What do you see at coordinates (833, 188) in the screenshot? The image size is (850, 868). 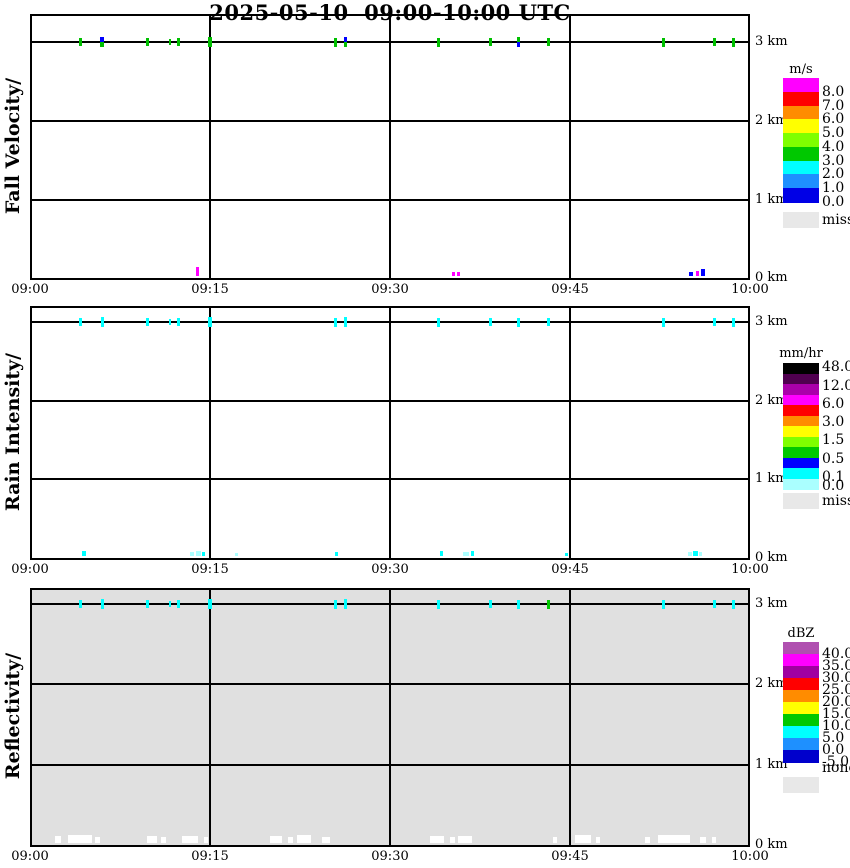 I see `legend-value-label: 1.0` at bounding box center [833, 188].